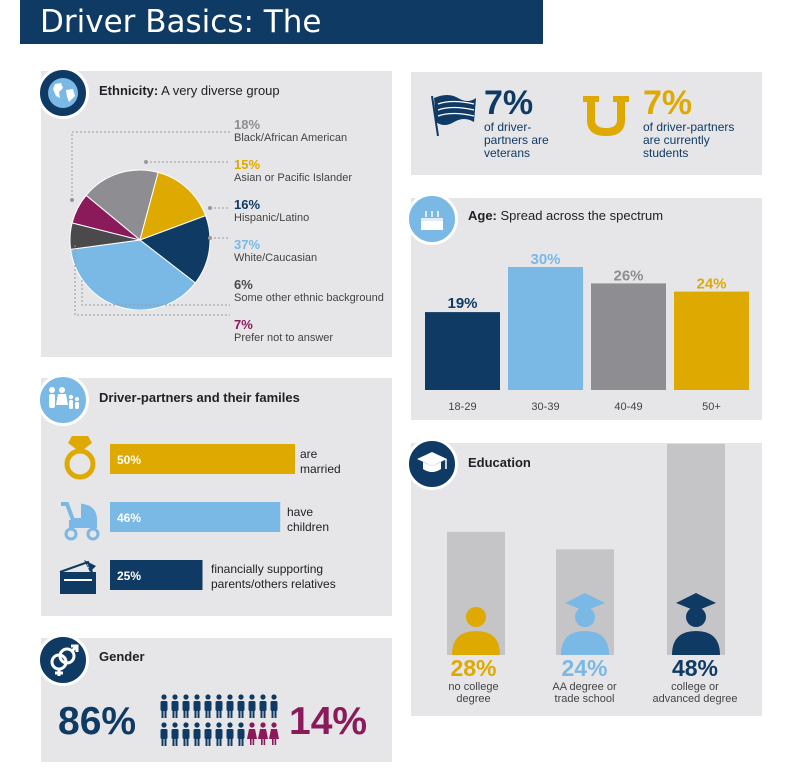 The width and height of the screenshot is (796, 775). I want to click on family-bar-label: 46%, so click(129, 518).